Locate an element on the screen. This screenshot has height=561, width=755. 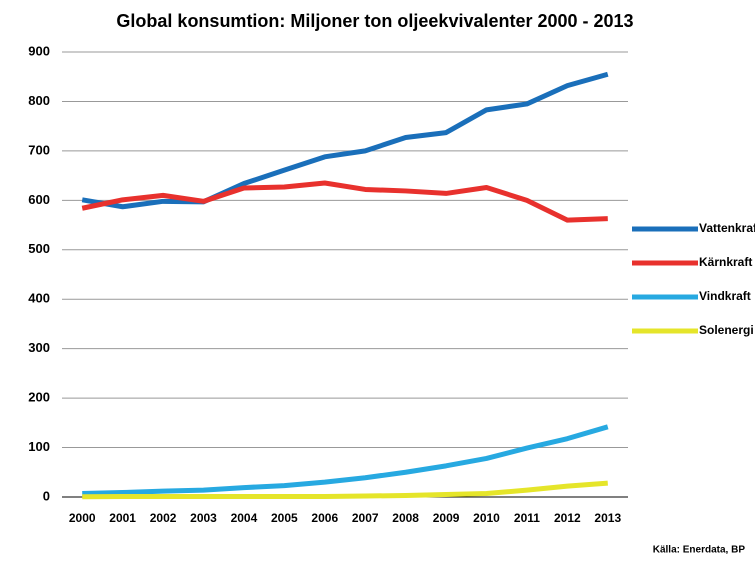
x-tick-label: 2002 is located at coordinates (163, 518).